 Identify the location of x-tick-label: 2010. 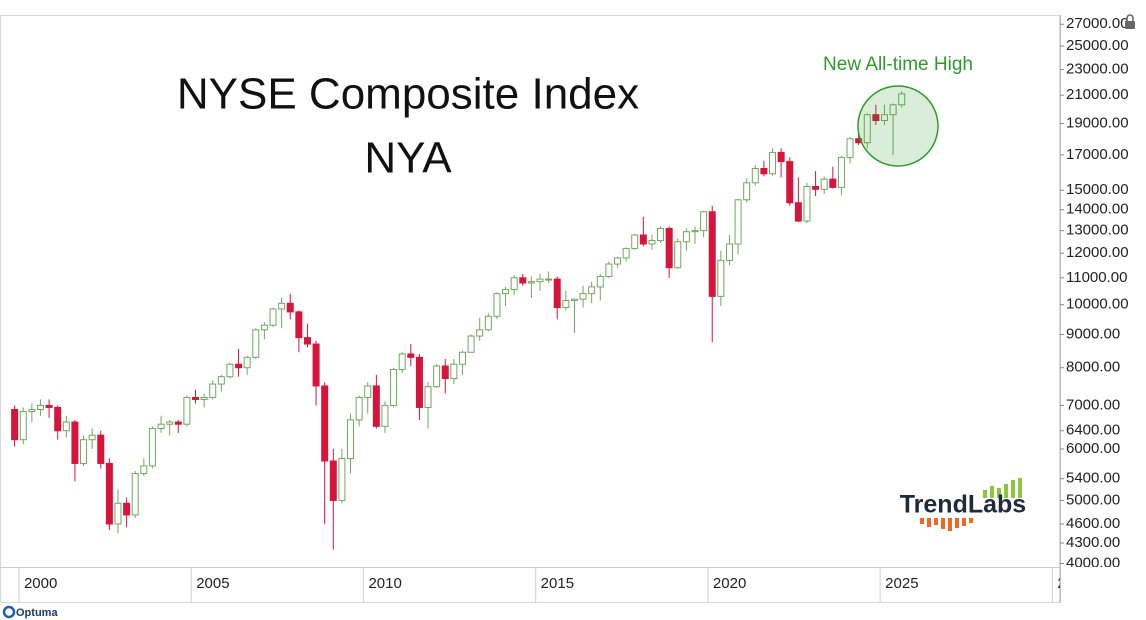
(384, 583).